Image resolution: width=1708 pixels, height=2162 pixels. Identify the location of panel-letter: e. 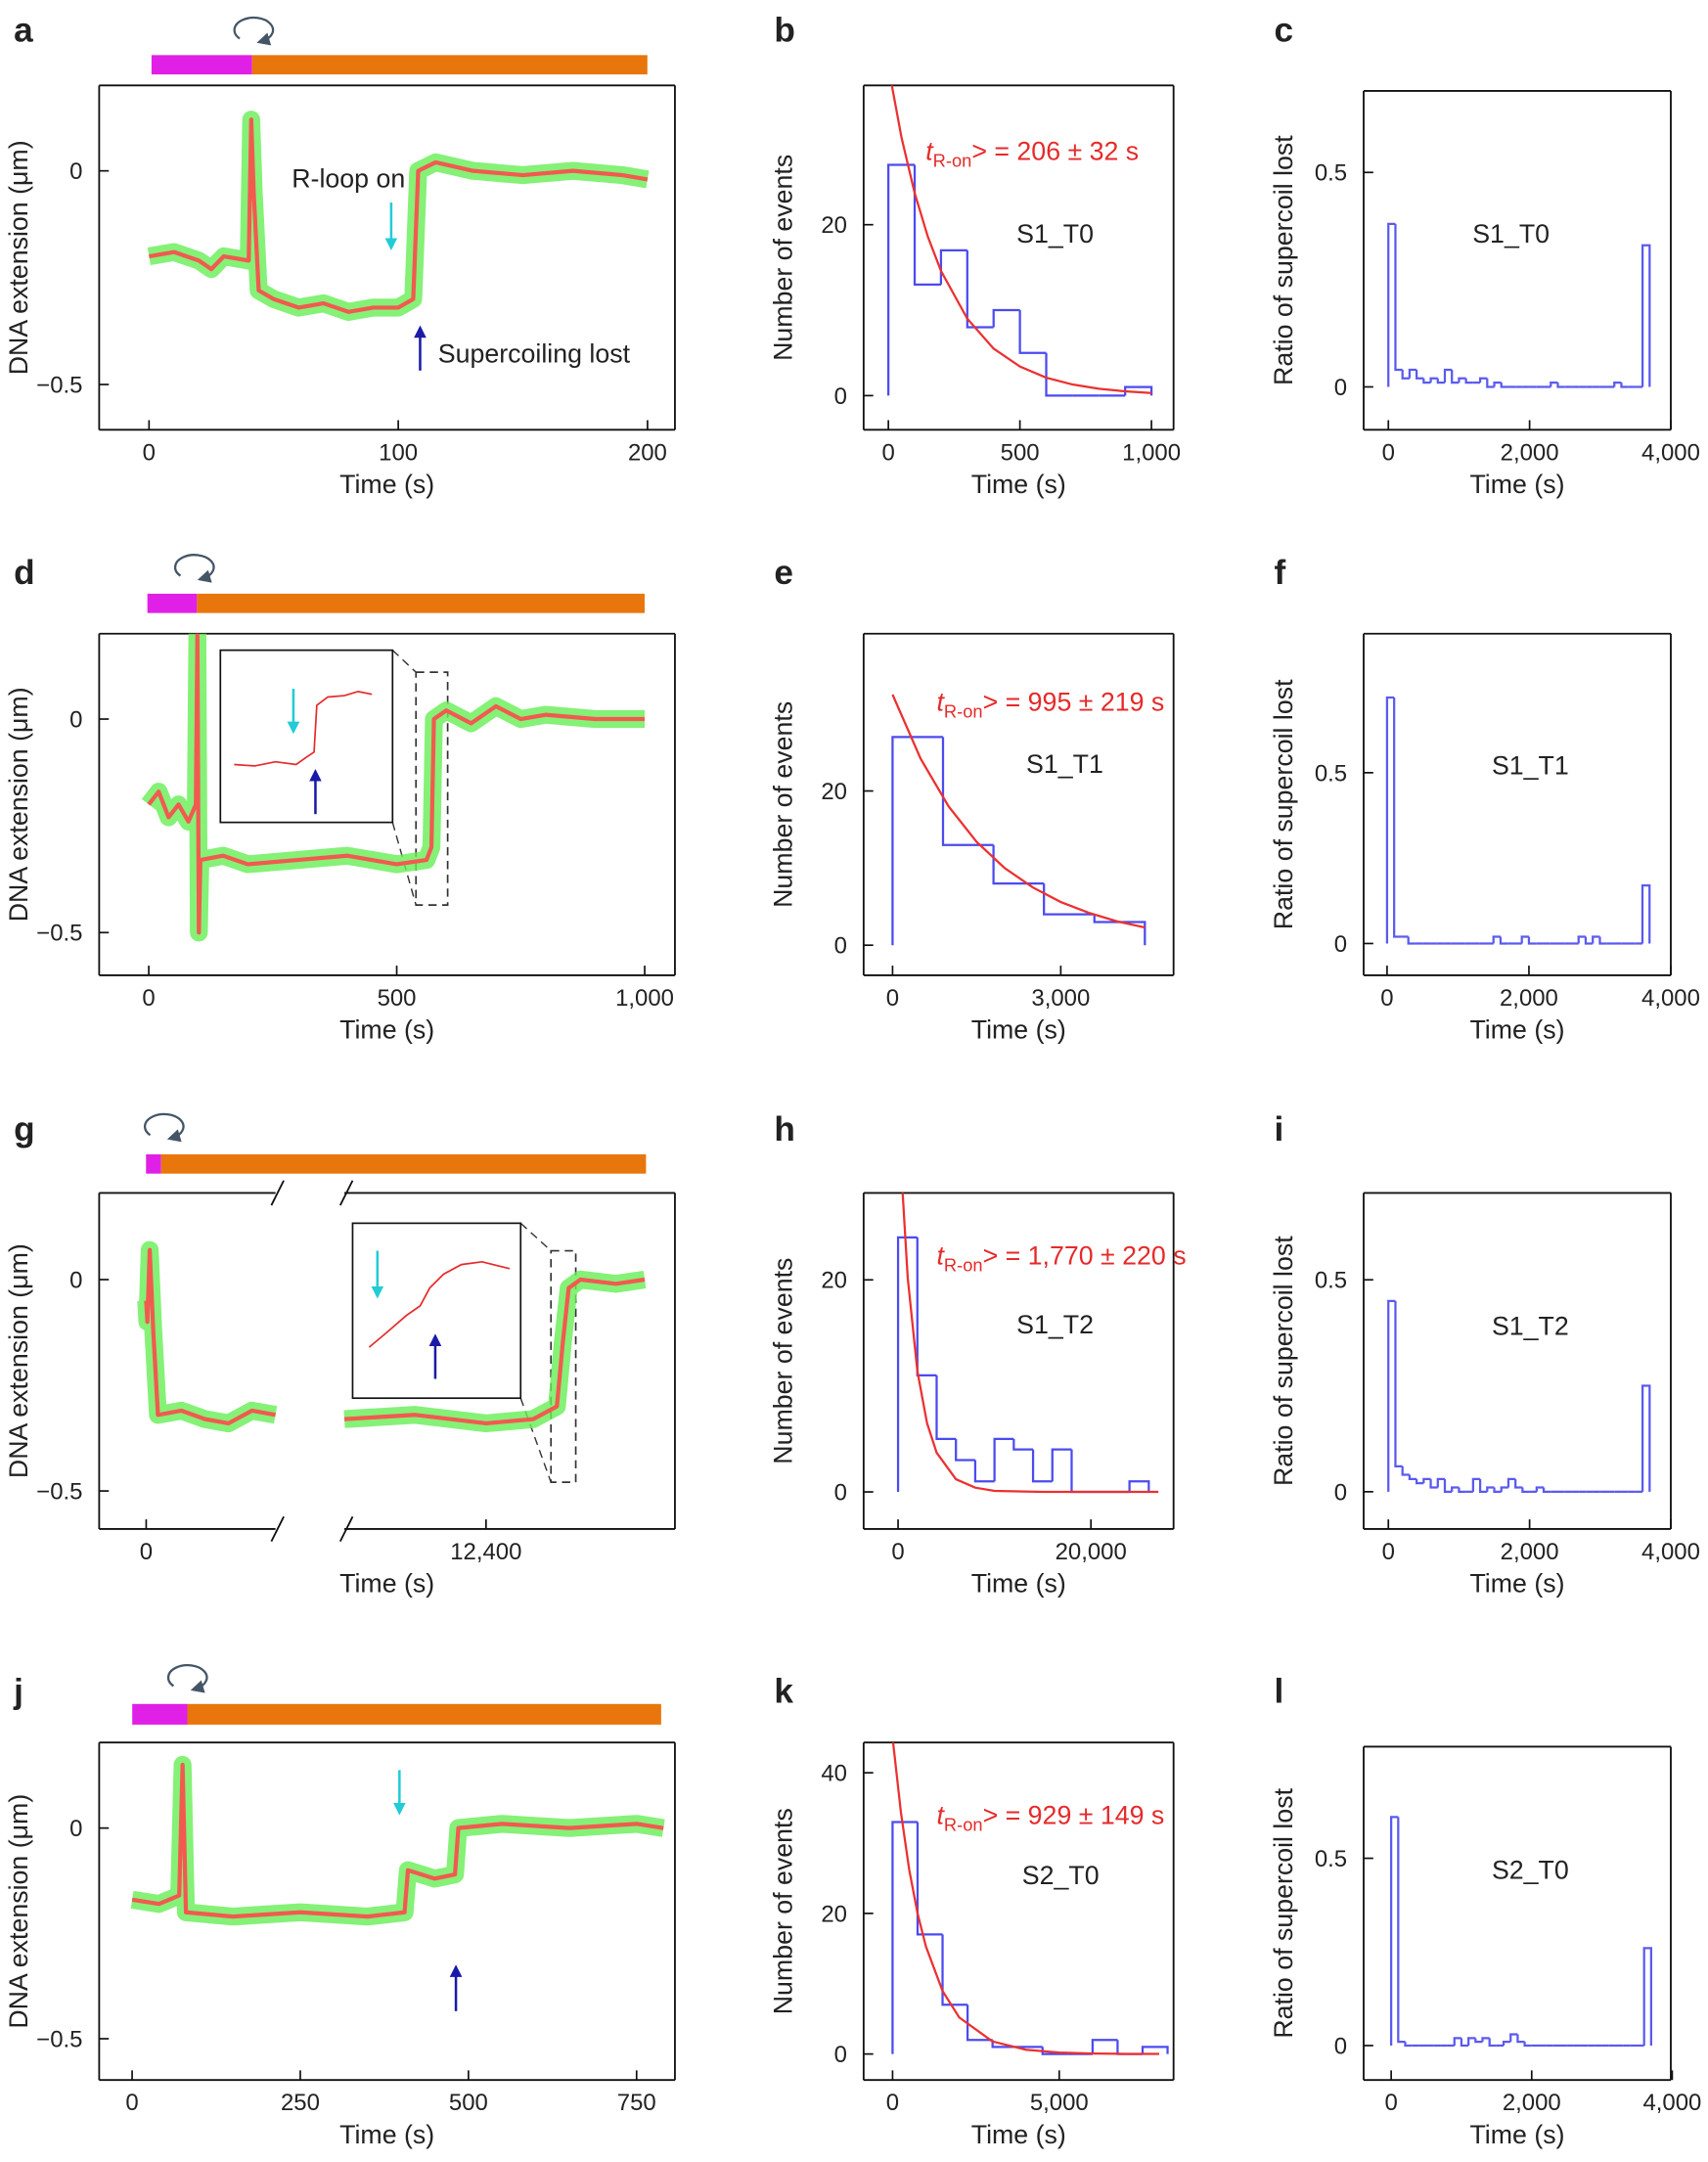
(783, 573).